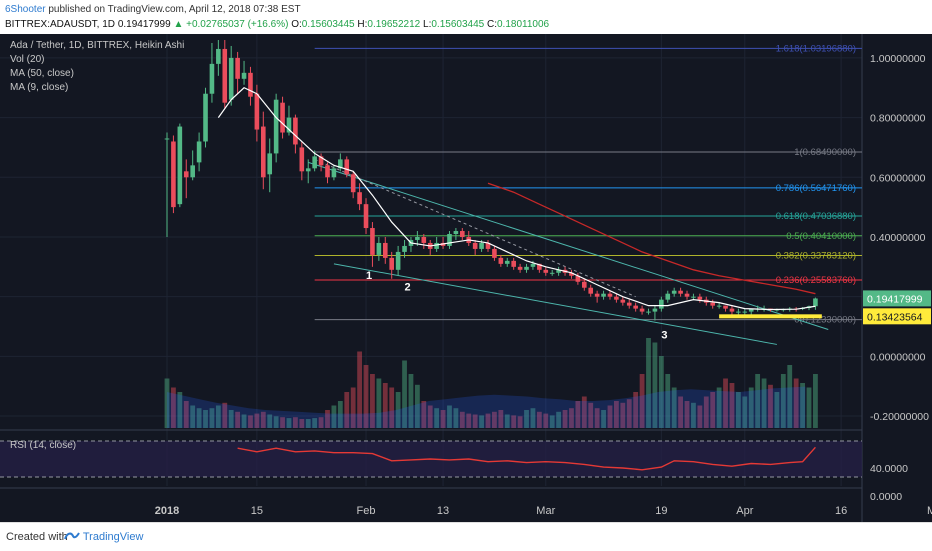 The height and width of the screenshot is (551, 932). What do you see at coordinates (555, 304) in the screenshot?
I see `trendline` at bounding box center [555, 304].